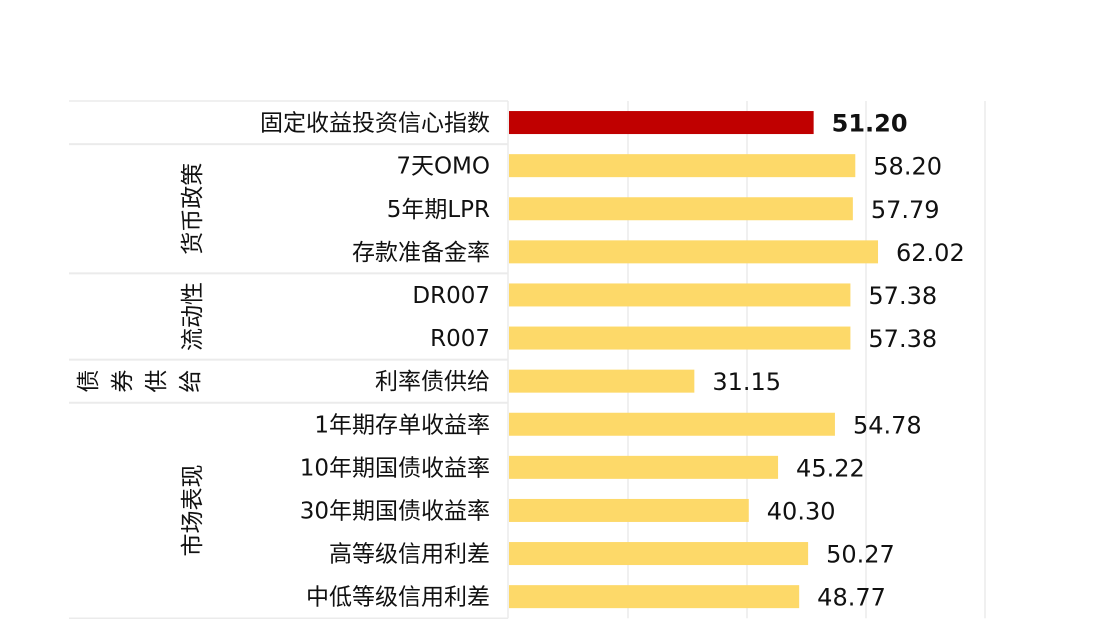 The height and width of the screenshot is (630, 1107). What do you see at coordinates (402, 425) in the screenshot?
I see `category-label: 1年期存单收益率` at bounding box center [402, 425].